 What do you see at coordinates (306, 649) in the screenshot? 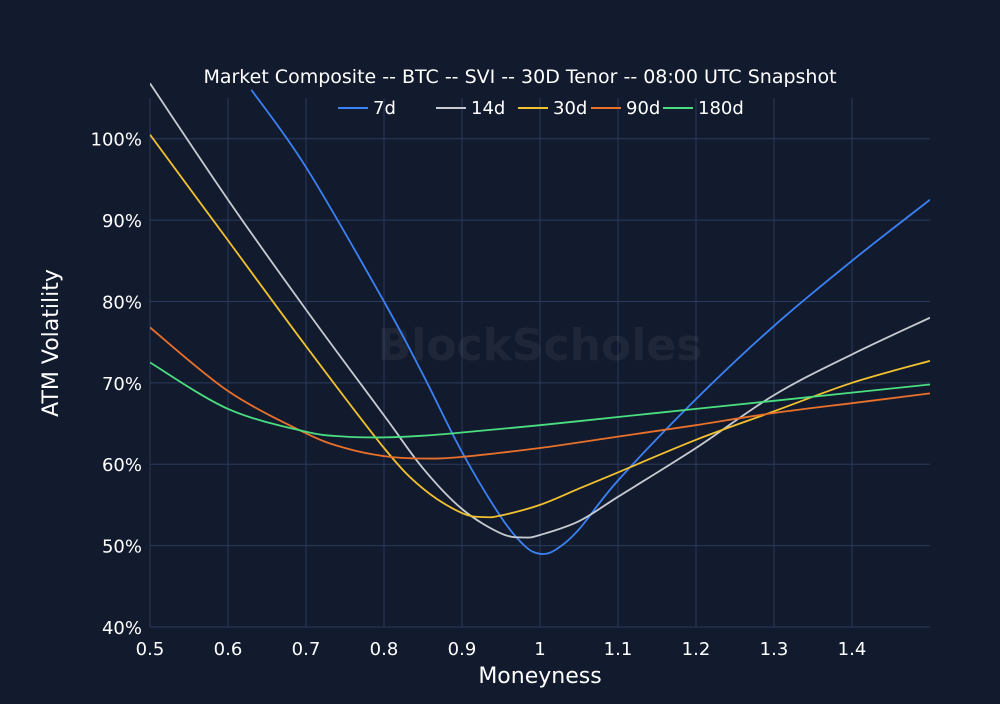
I see `x-tick-label: 0.7` at bounding box center [306, 649].